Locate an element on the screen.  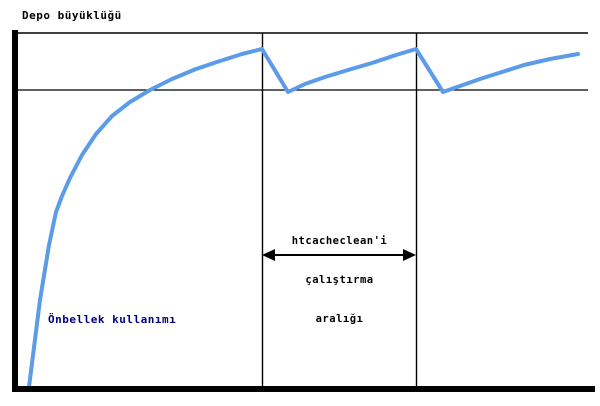
htcacheclean-interval-label: htcacheclean'i çalıştırma aralığı is located at coordinates (339, 280).